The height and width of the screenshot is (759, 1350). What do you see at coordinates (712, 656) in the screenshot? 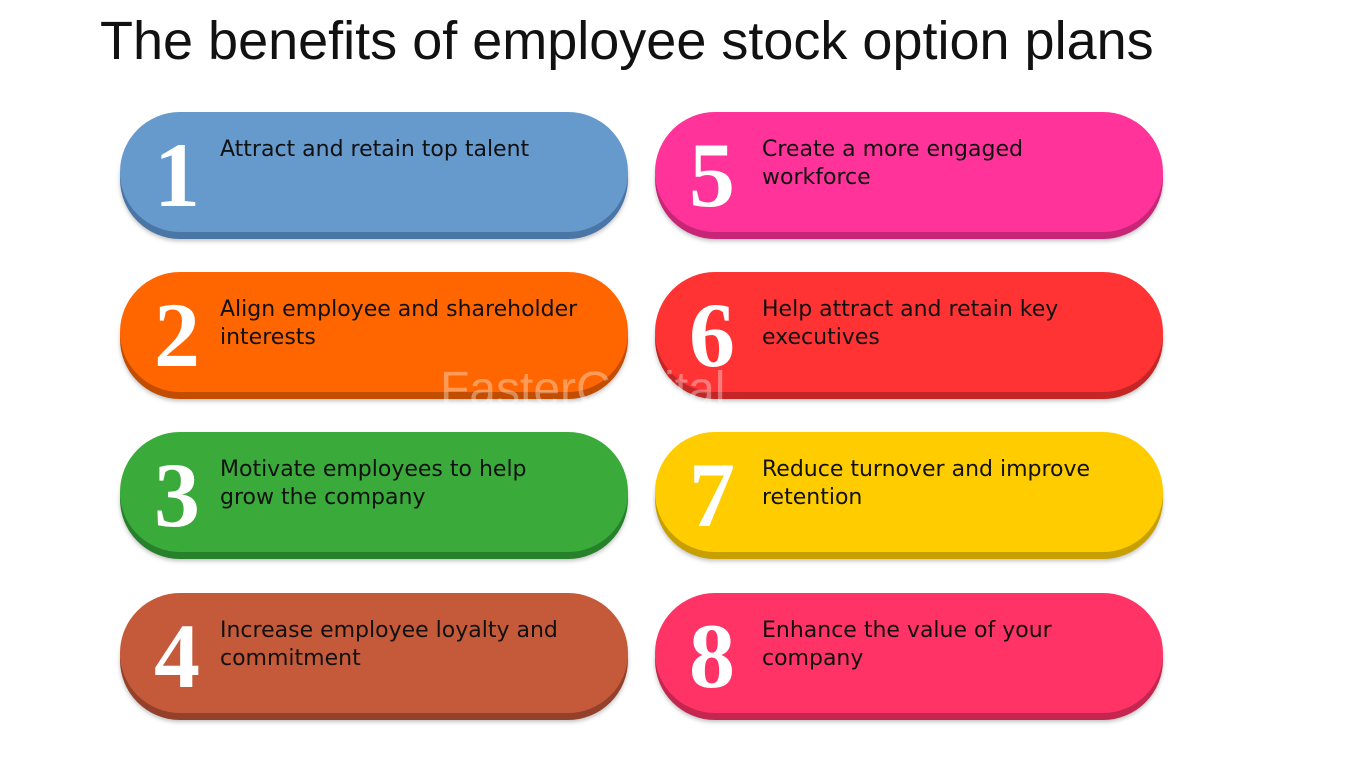
I see `item-number: 8` at bounding box center [712, 656].